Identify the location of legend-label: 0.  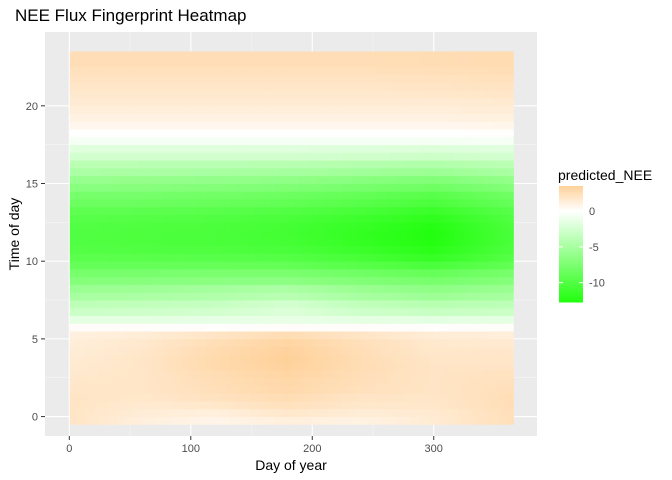
(592, 212).